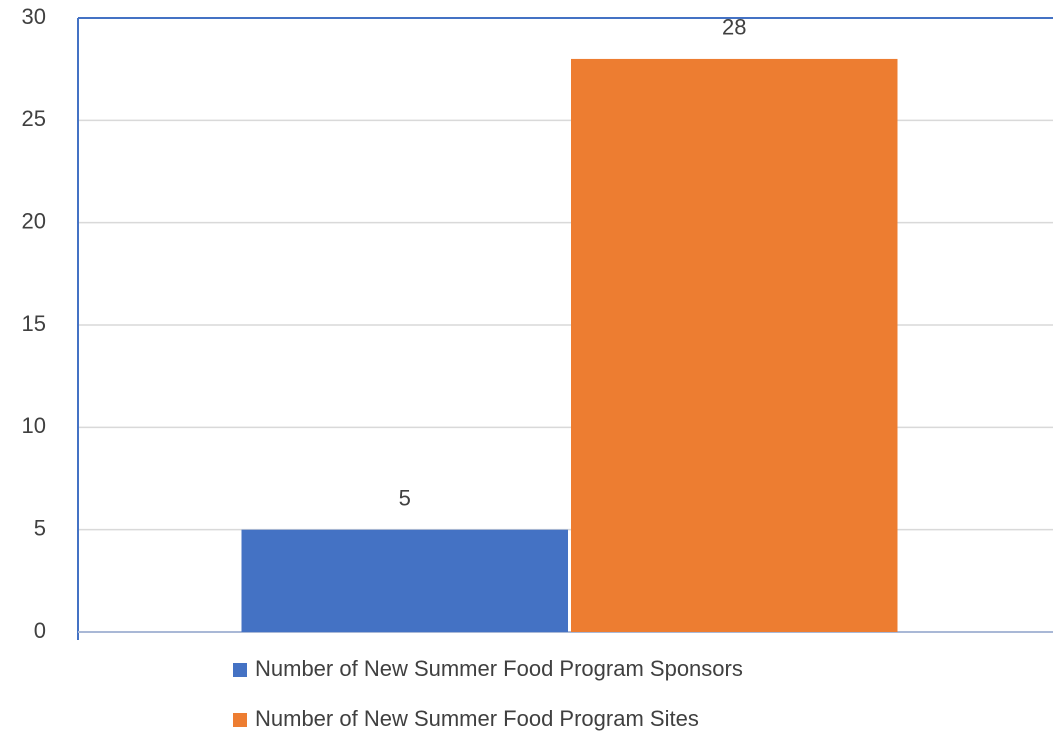 This screenshot has height=738, width=1053. What do you see at coordinates (404, 580) in the screenshot?
I see `bar` at bounding box center [404, 580].